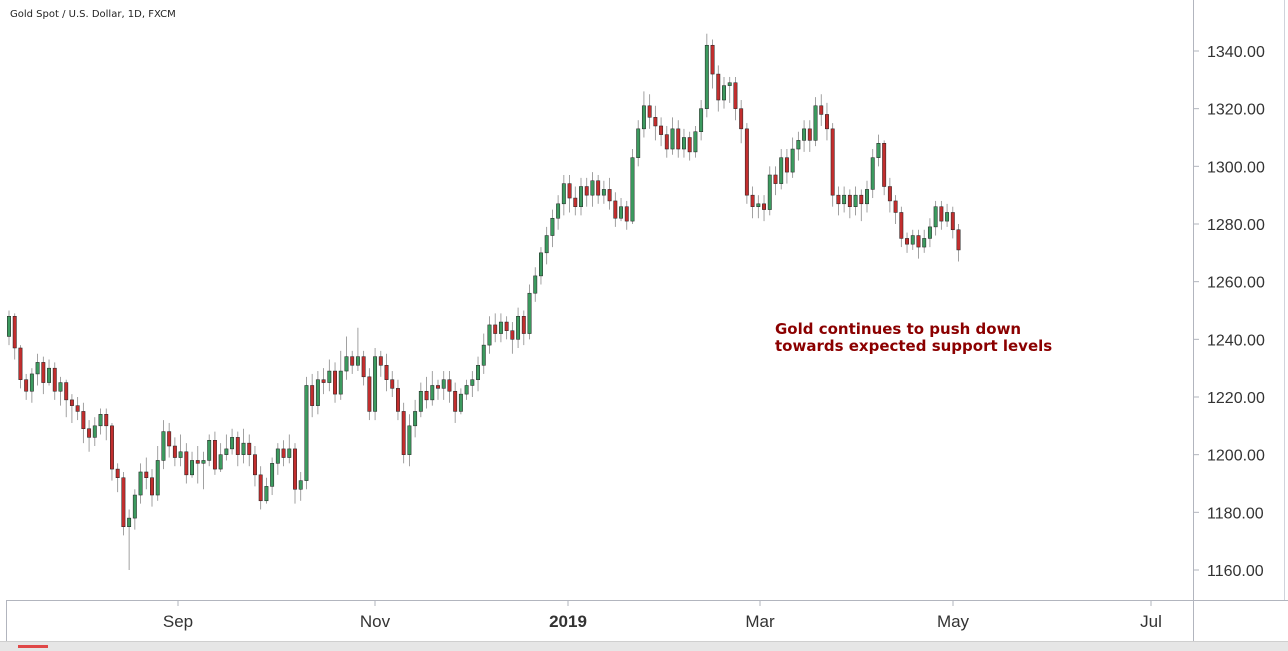  I want to click on horizontal-scrollbar, so click(644, 646).